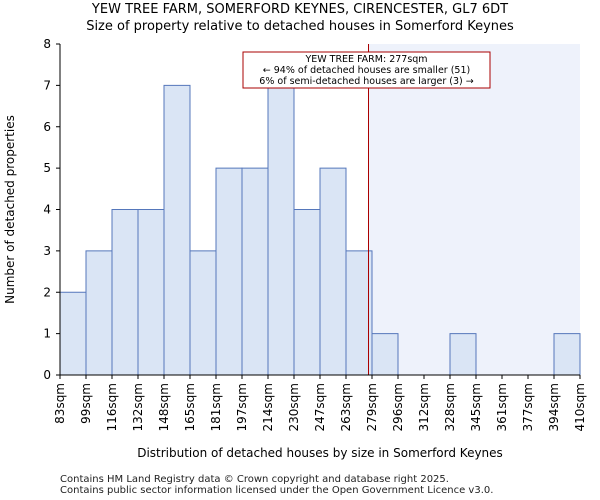  What do you see at coordinates (177, 230) in the screenshot?
I see `bar-148sqm` at bounding box center [177, 230].